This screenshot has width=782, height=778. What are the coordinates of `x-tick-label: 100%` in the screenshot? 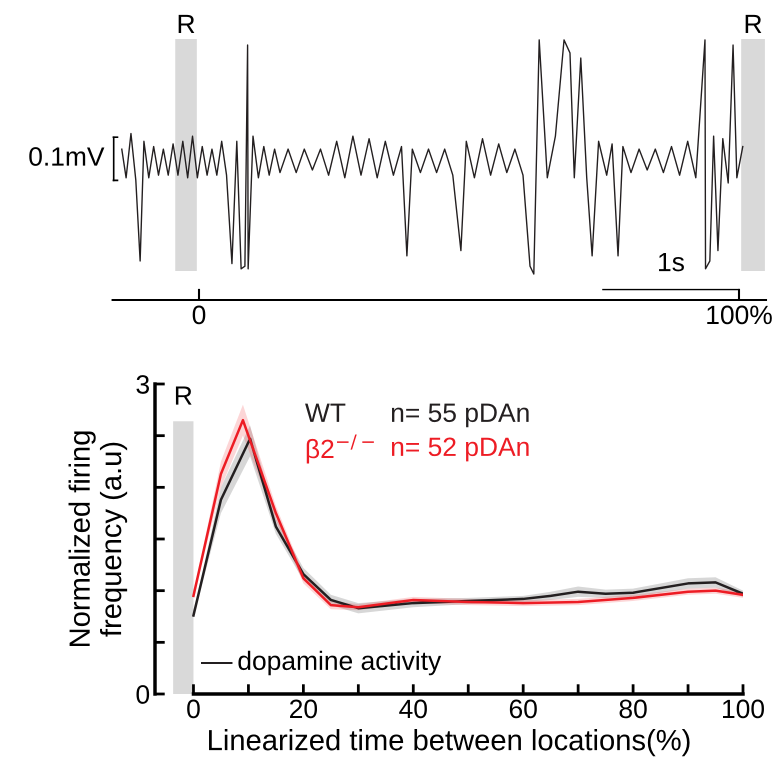 It's located at (739, 315).